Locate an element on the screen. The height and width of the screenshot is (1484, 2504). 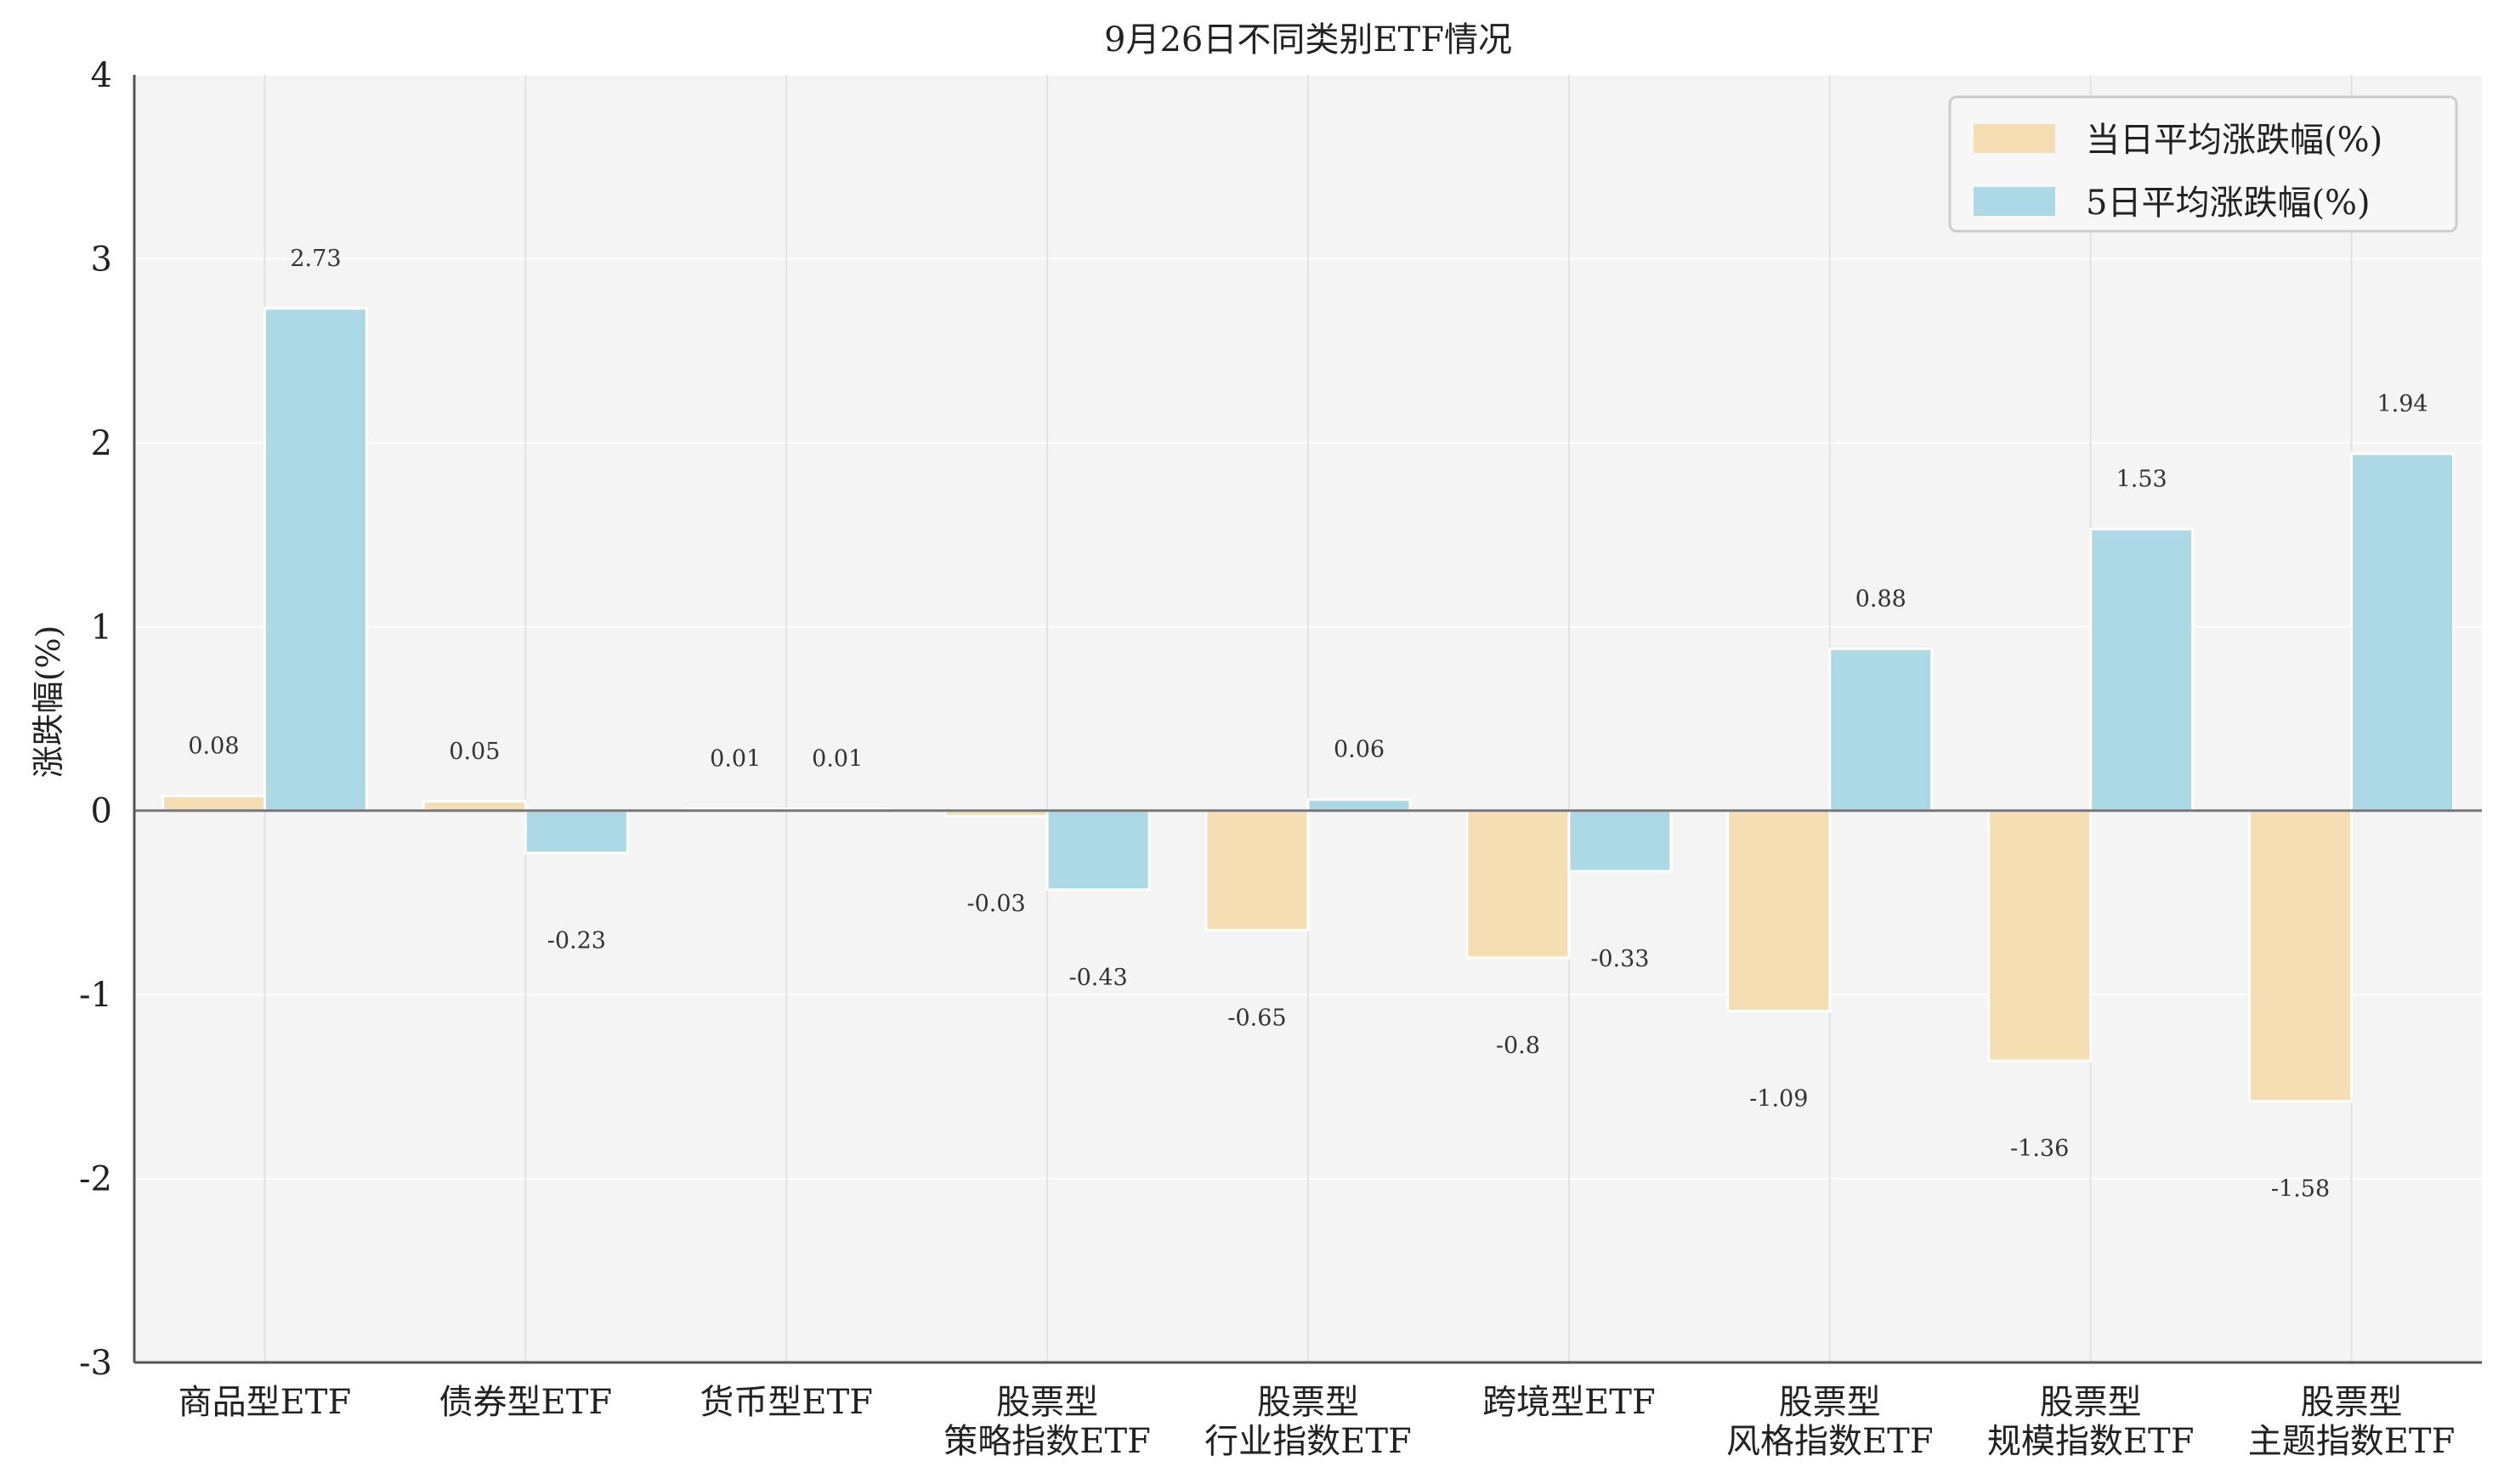
y-tick-label: -2 is located at coordinates (95, 1179).